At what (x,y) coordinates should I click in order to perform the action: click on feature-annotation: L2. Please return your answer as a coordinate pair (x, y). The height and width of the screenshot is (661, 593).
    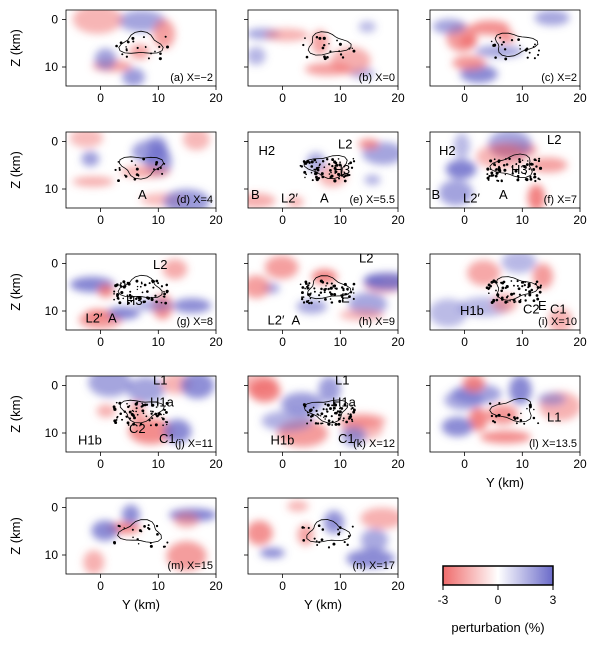
    Looking at the image, I should click on (554, 139).